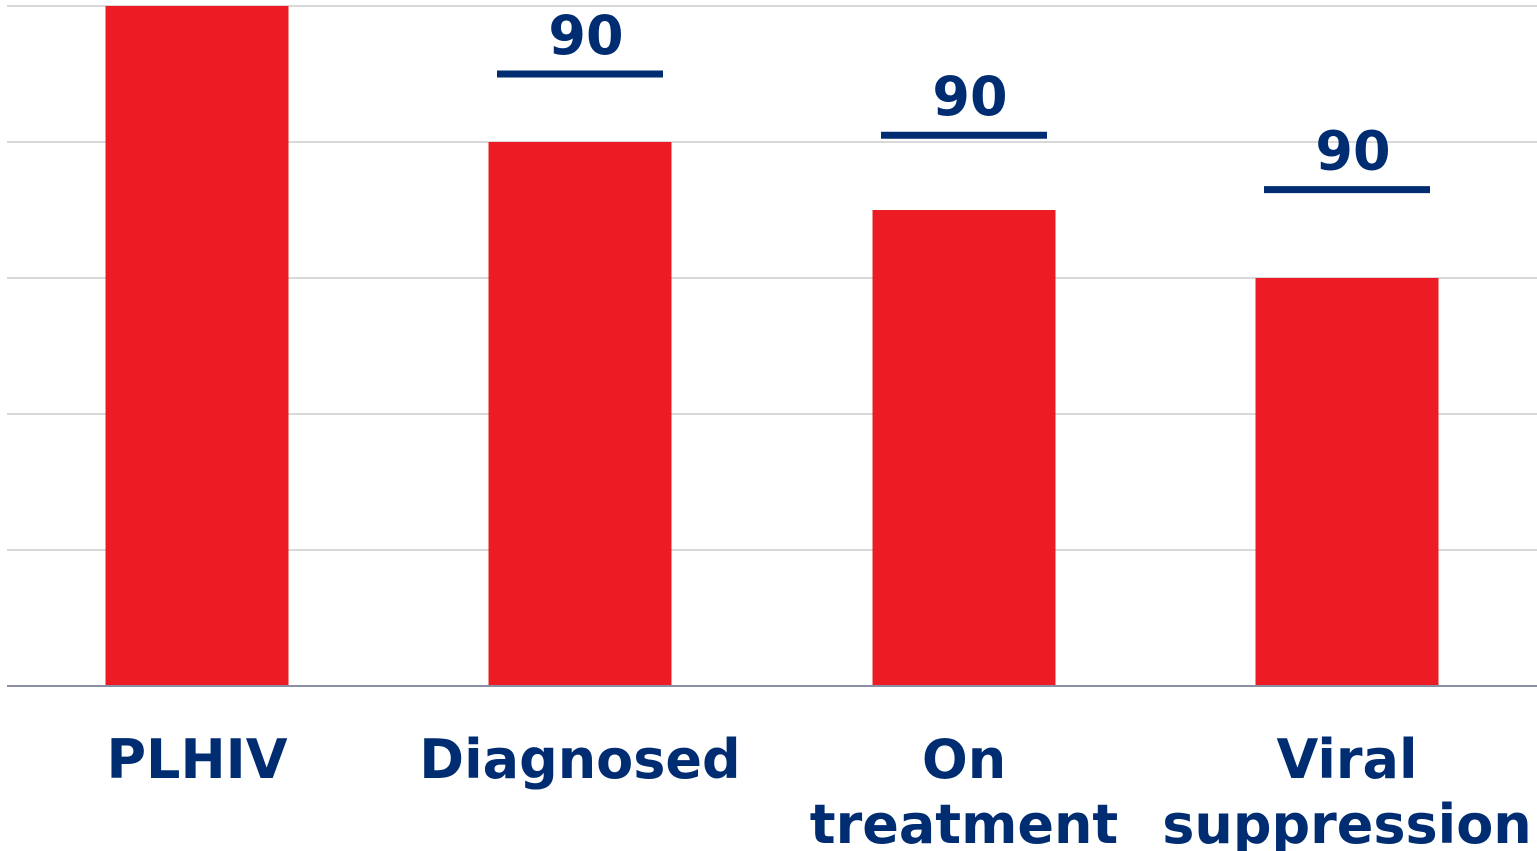 This screenshot has width=1537, height=851. What do you see at coordinates (964, 759) in the screenshot?
I see `x-tick-label: On` at bounding box center [964, 759].